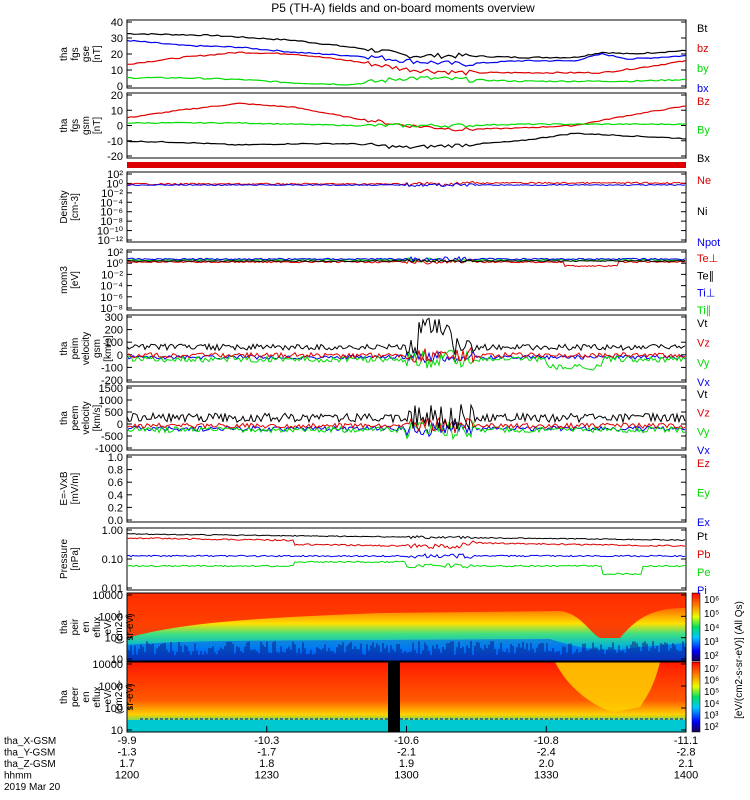 This screenshot has width=750, height=800. I want to click on series-Ne, so click(406, 183).